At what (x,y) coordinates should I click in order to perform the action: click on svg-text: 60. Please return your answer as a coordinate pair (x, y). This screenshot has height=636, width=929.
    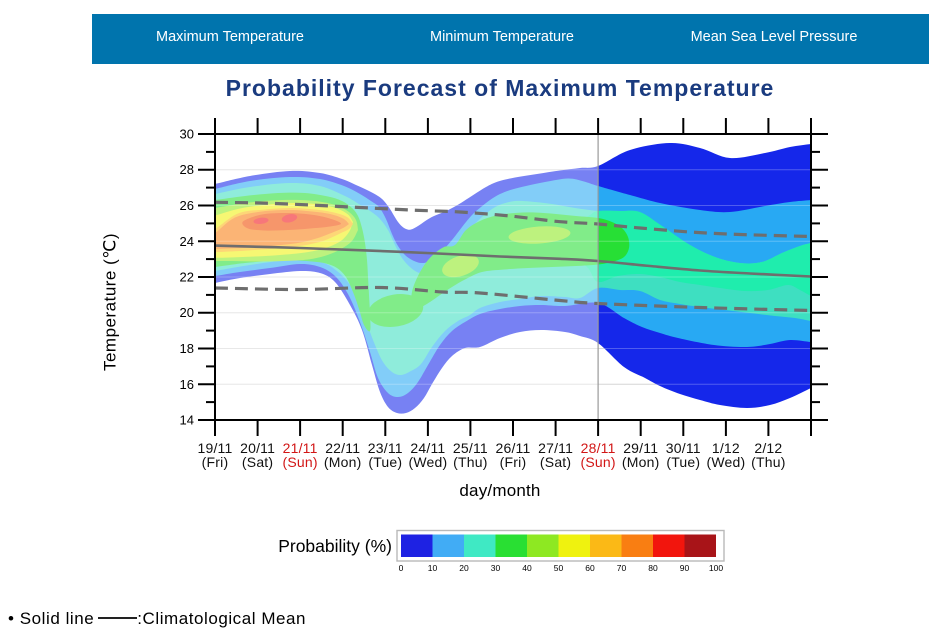
    Looking at the image, I should click on (590, 568).